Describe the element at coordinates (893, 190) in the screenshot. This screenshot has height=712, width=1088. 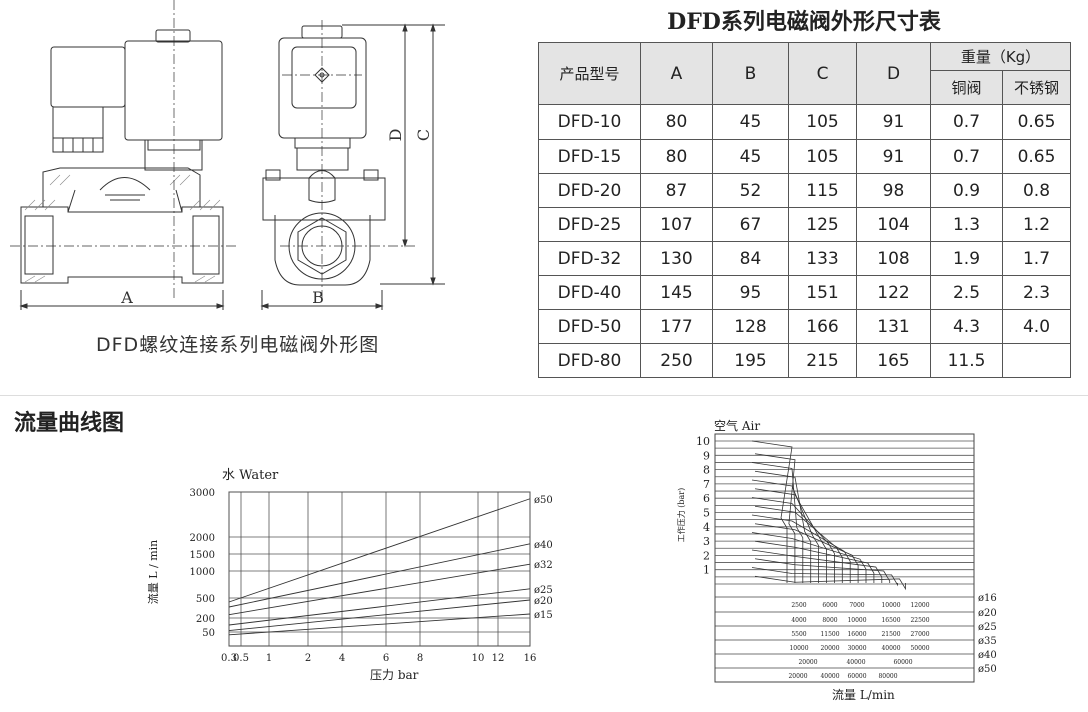
I see `cell-d: 98` at that location.